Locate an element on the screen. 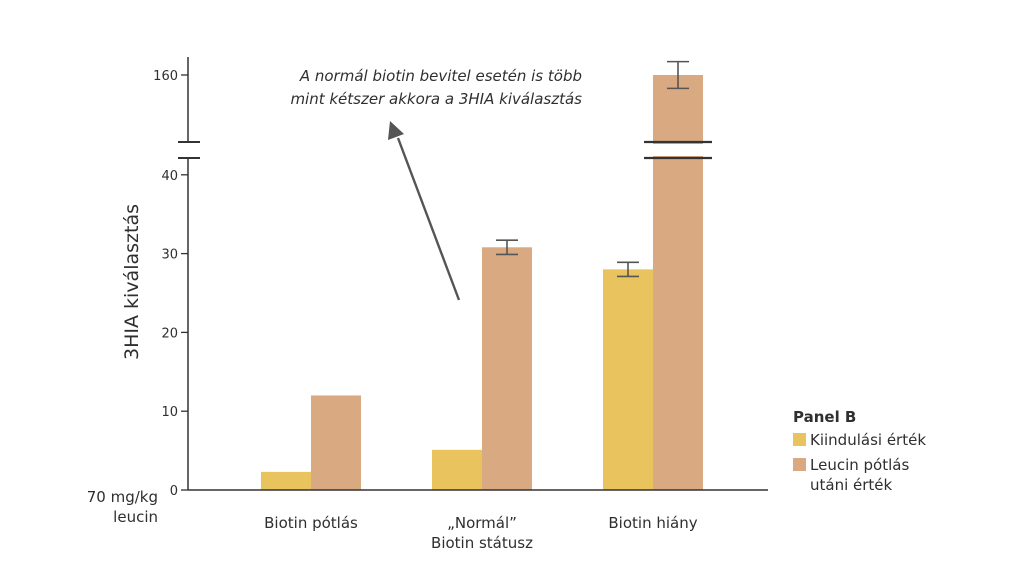  annotation-arrow-head is located at coordinates (396, 130).